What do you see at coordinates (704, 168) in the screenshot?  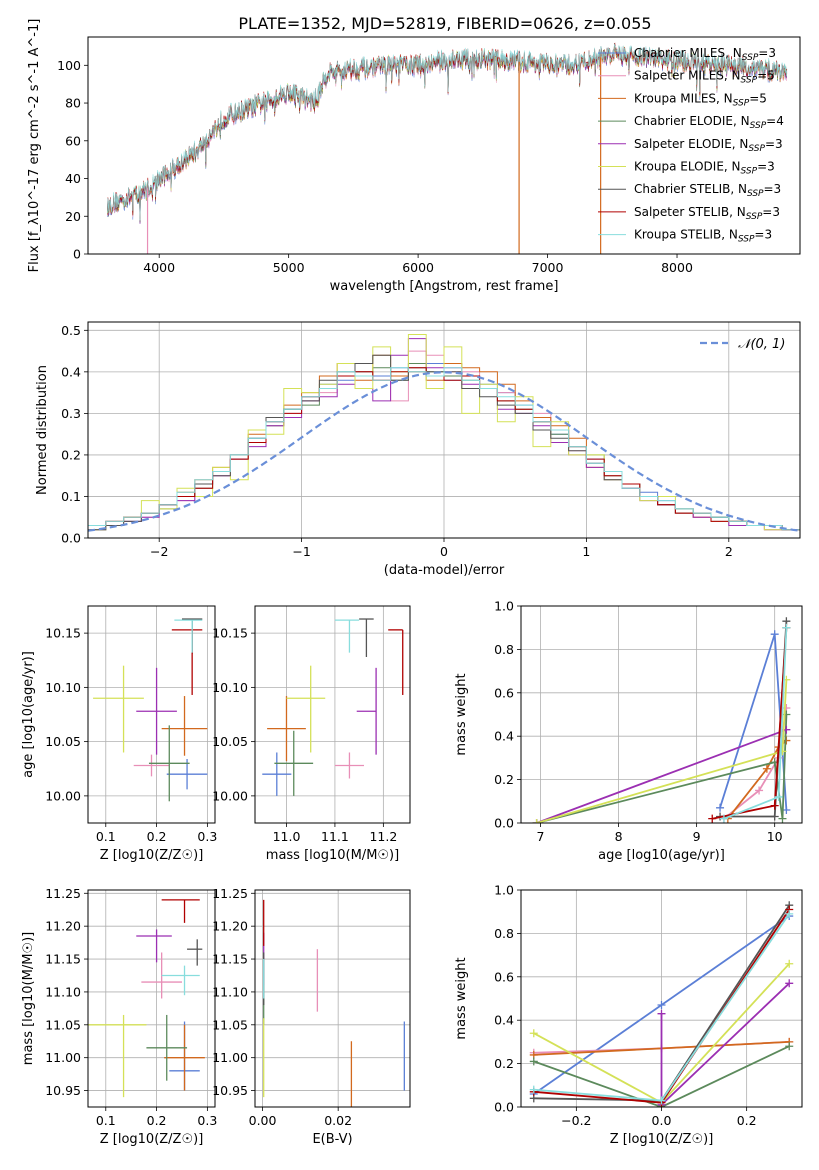 I see `legend-entry: Kroupa ELODIE, NSSP=3` at bounding box center [704, 168].